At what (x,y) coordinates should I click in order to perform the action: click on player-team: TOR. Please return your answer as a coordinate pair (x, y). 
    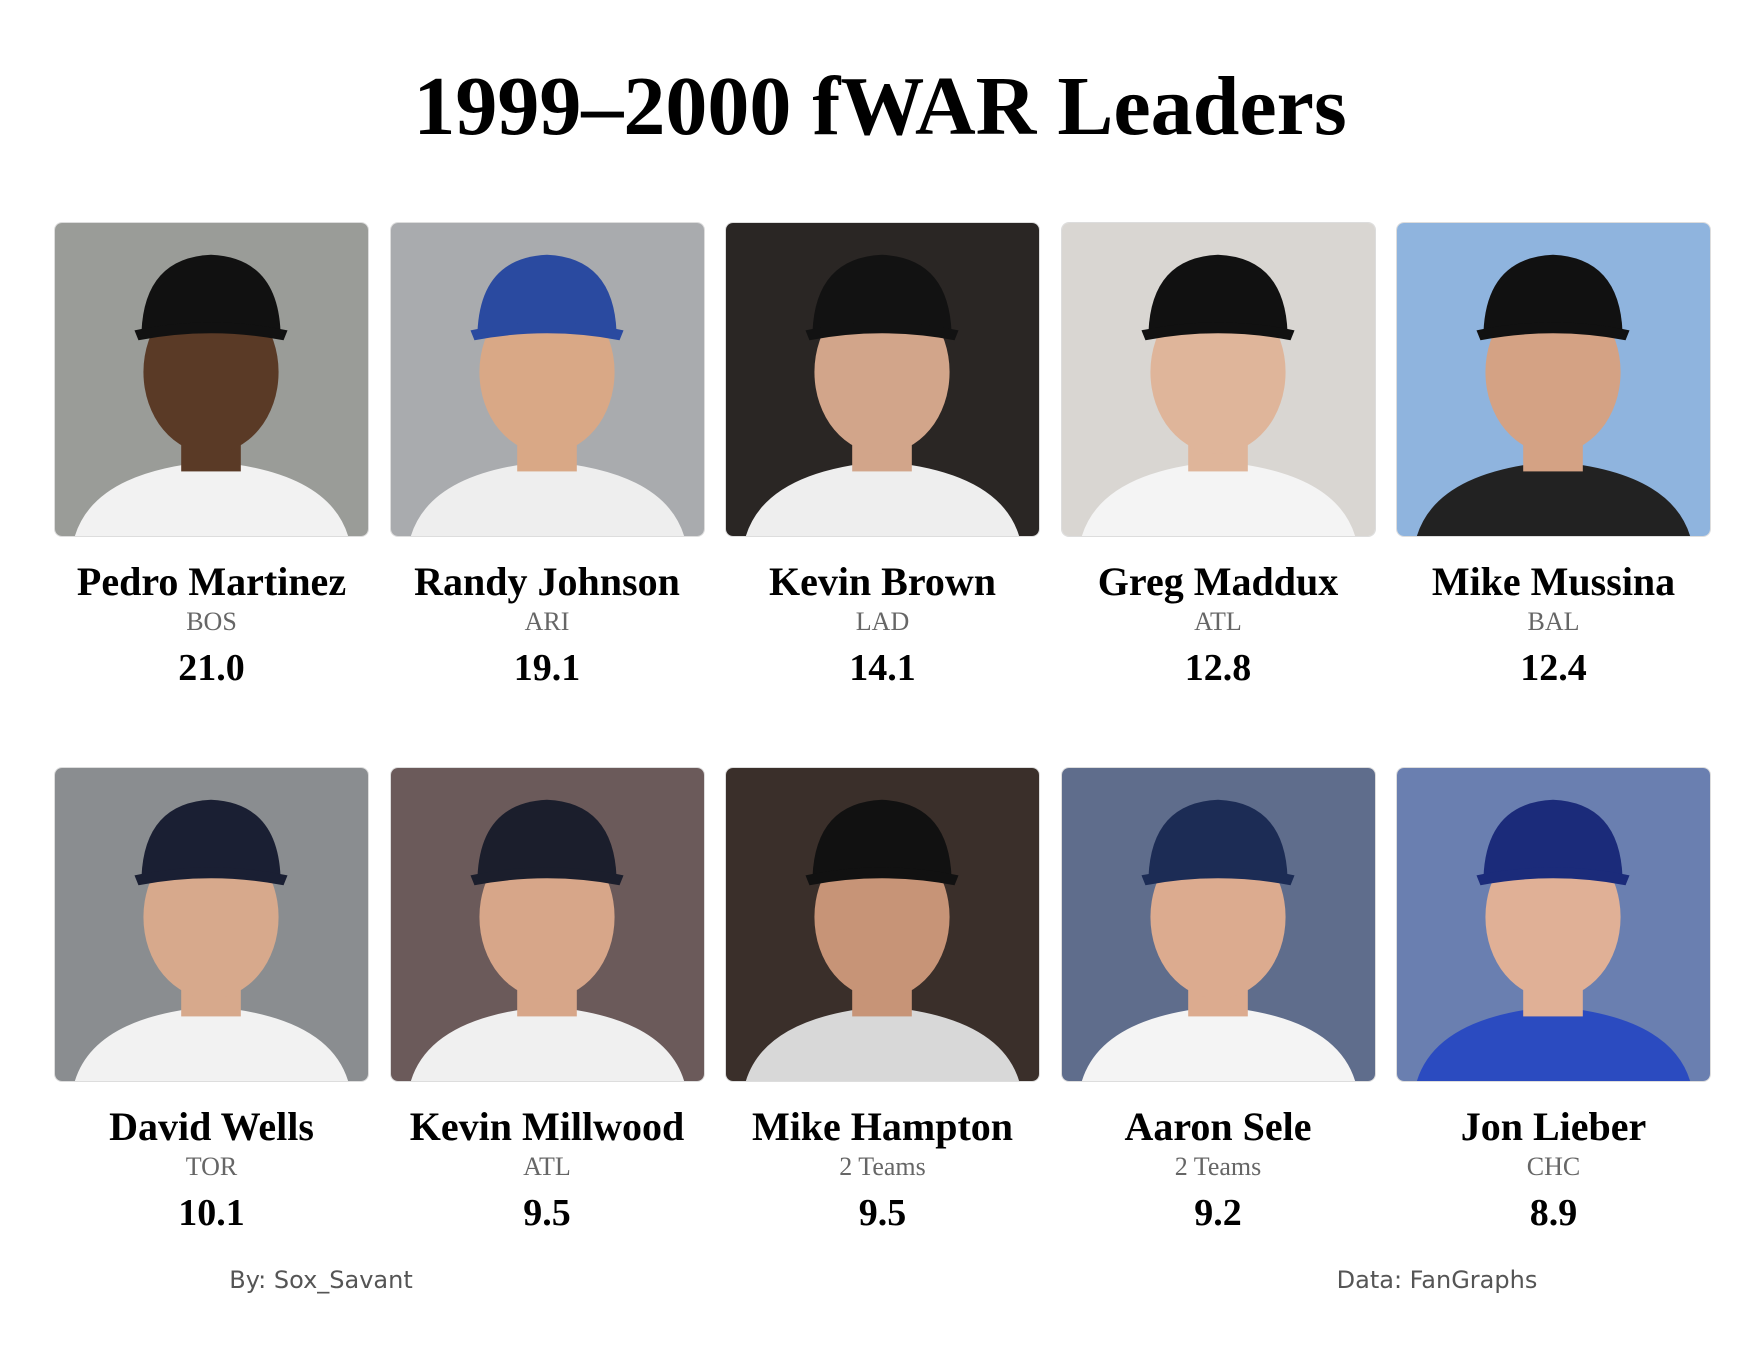
    Looking at the image, I should click on (211, 1166).